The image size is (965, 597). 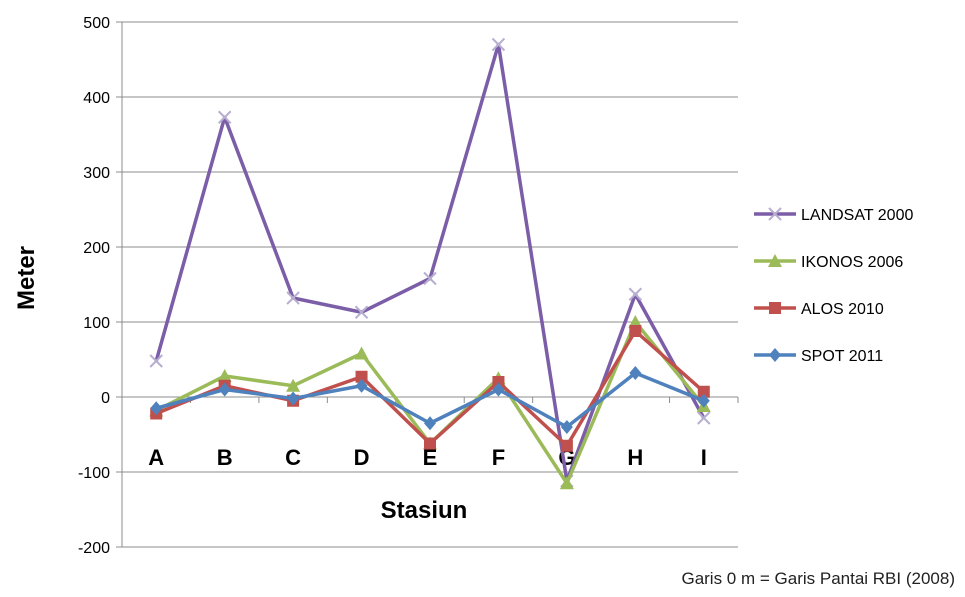 What do you see at coordinates (225, 457) in the screenshot?
I see `x-tick-label: B` at bounding box center [225, 457].